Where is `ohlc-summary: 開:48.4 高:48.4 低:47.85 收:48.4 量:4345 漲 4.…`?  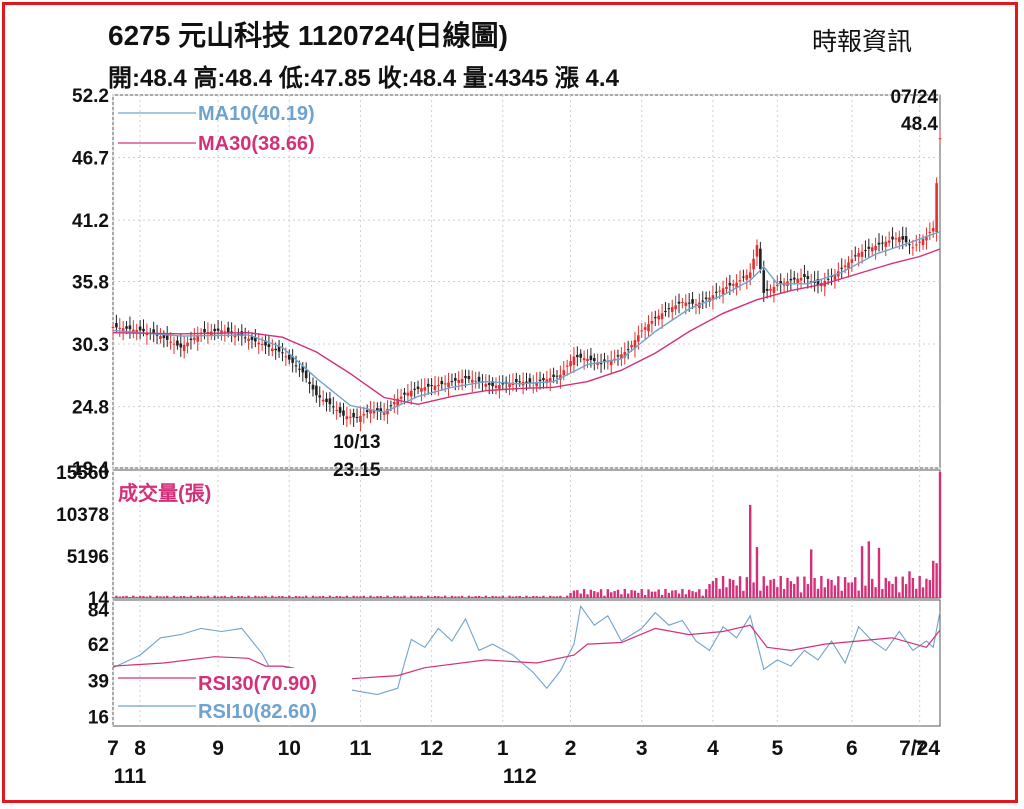 ohlc-summary: 開:48.4 高:48.4 低:47.85 收:48.4 量:4345 漲 4.… is located at coordinates (363, 78).